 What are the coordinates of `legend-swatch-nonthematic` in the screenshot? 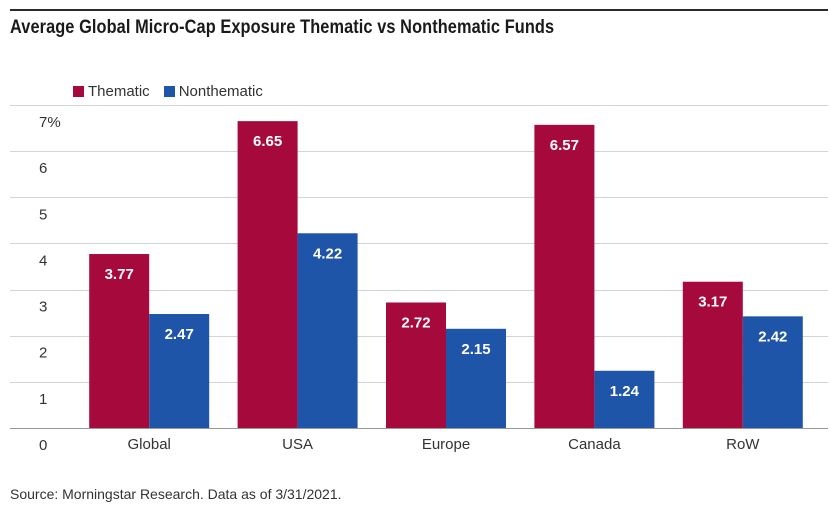 It's located at (169, 91).